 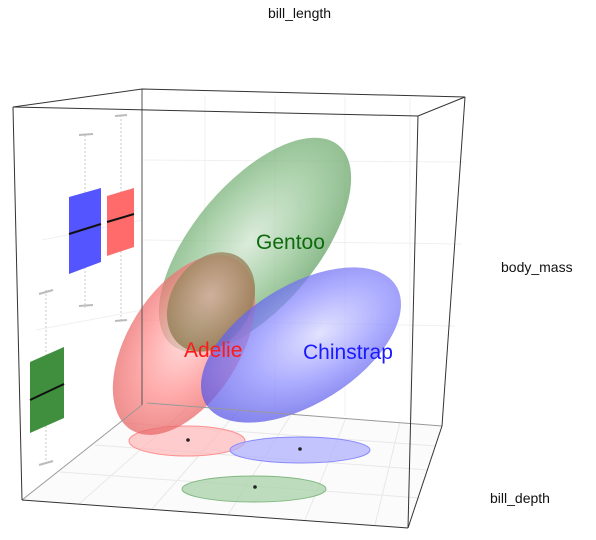 What do you see at coordinates (348, 352) in the screenshot?
I see `label-chinstrap: Chinstrap` at bounding box center [348, 352].